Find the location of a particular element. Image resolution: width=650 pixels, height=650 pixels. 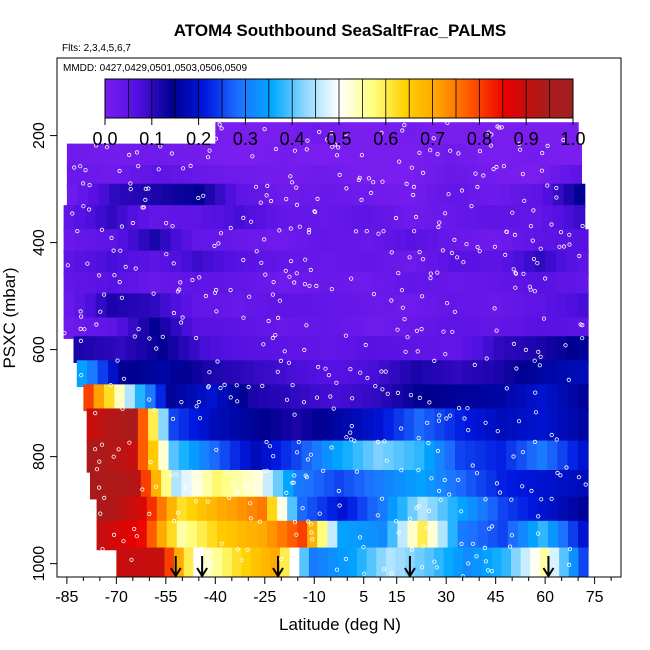

arrow-head is located at coordinates (202, 572).